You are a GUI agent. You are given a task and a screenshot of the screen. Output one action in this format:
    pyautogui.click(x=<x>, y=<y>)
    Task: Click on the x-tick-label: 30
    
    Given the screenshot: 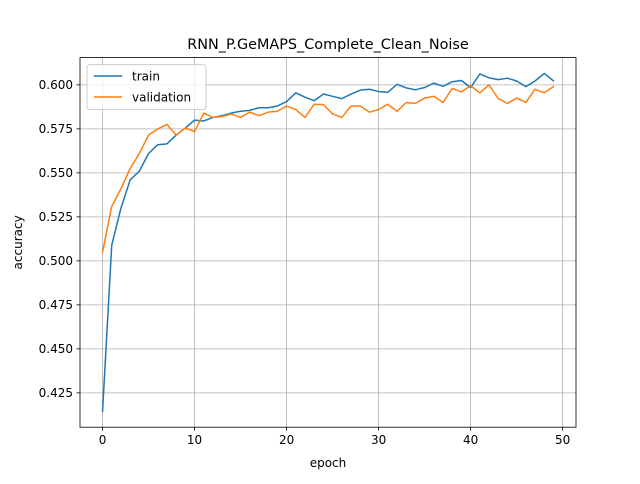 What is the action you would take?
    pyautogui.click(x=378, y=440)
    